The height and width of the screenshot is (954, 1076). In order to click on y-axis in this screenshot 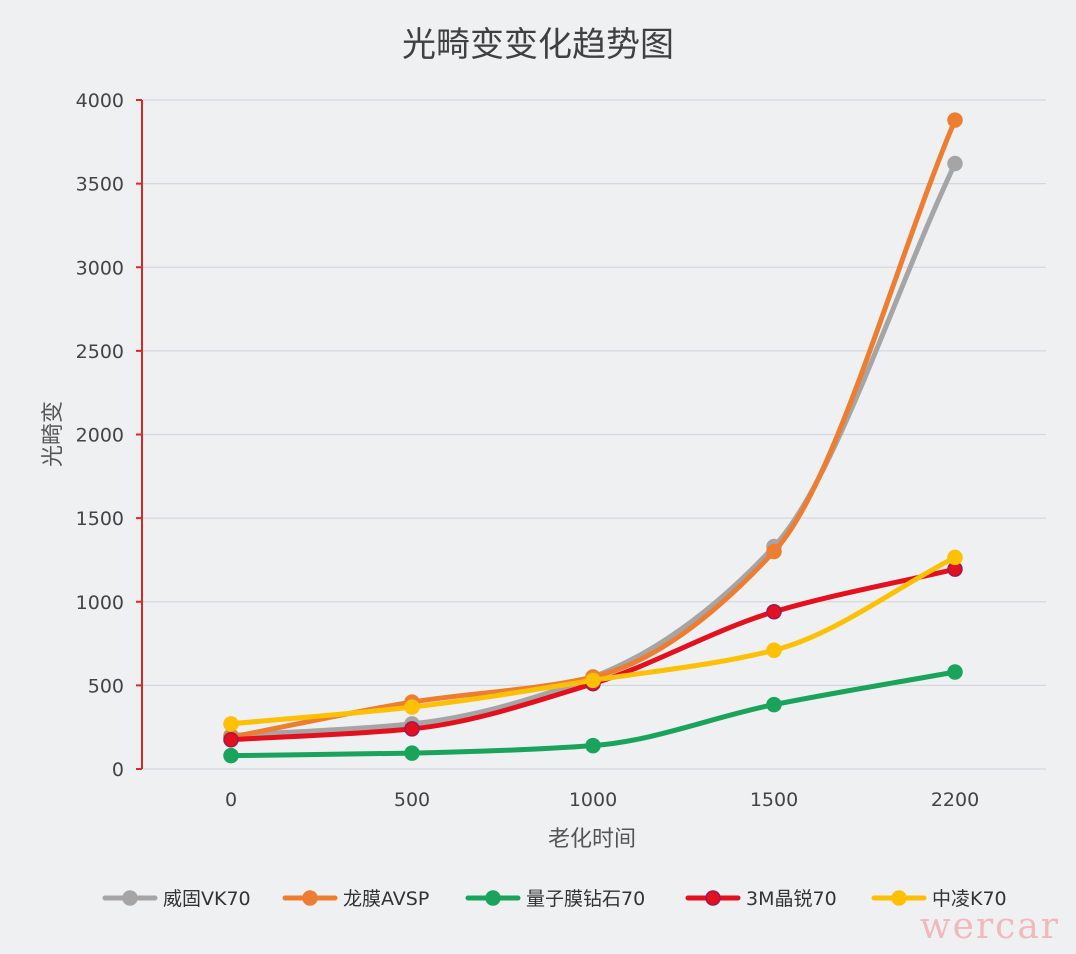, I will do `click(139, 434)`.